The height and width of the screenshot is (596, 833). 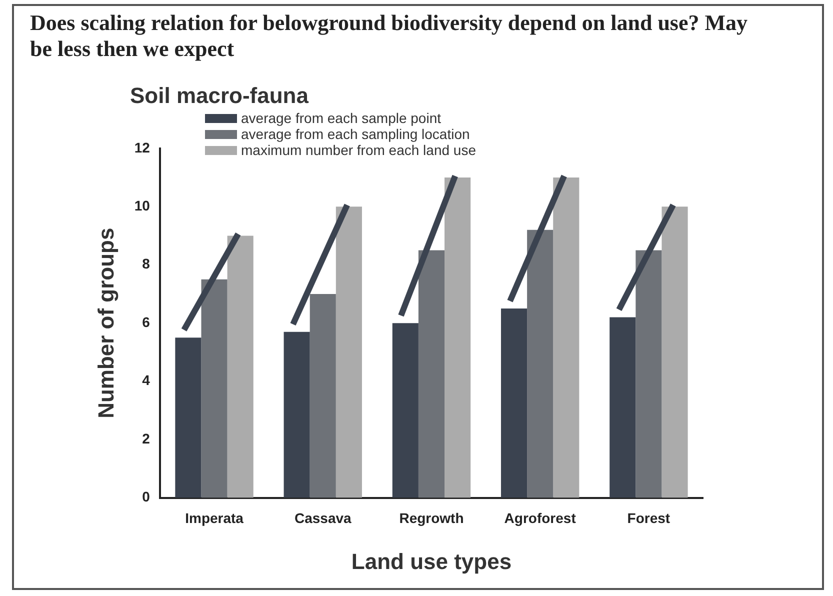 What do you see at coordinates (146, 264) in the screenshot?
I see `y-tick-label: 8` at bounding box center [146, 264].